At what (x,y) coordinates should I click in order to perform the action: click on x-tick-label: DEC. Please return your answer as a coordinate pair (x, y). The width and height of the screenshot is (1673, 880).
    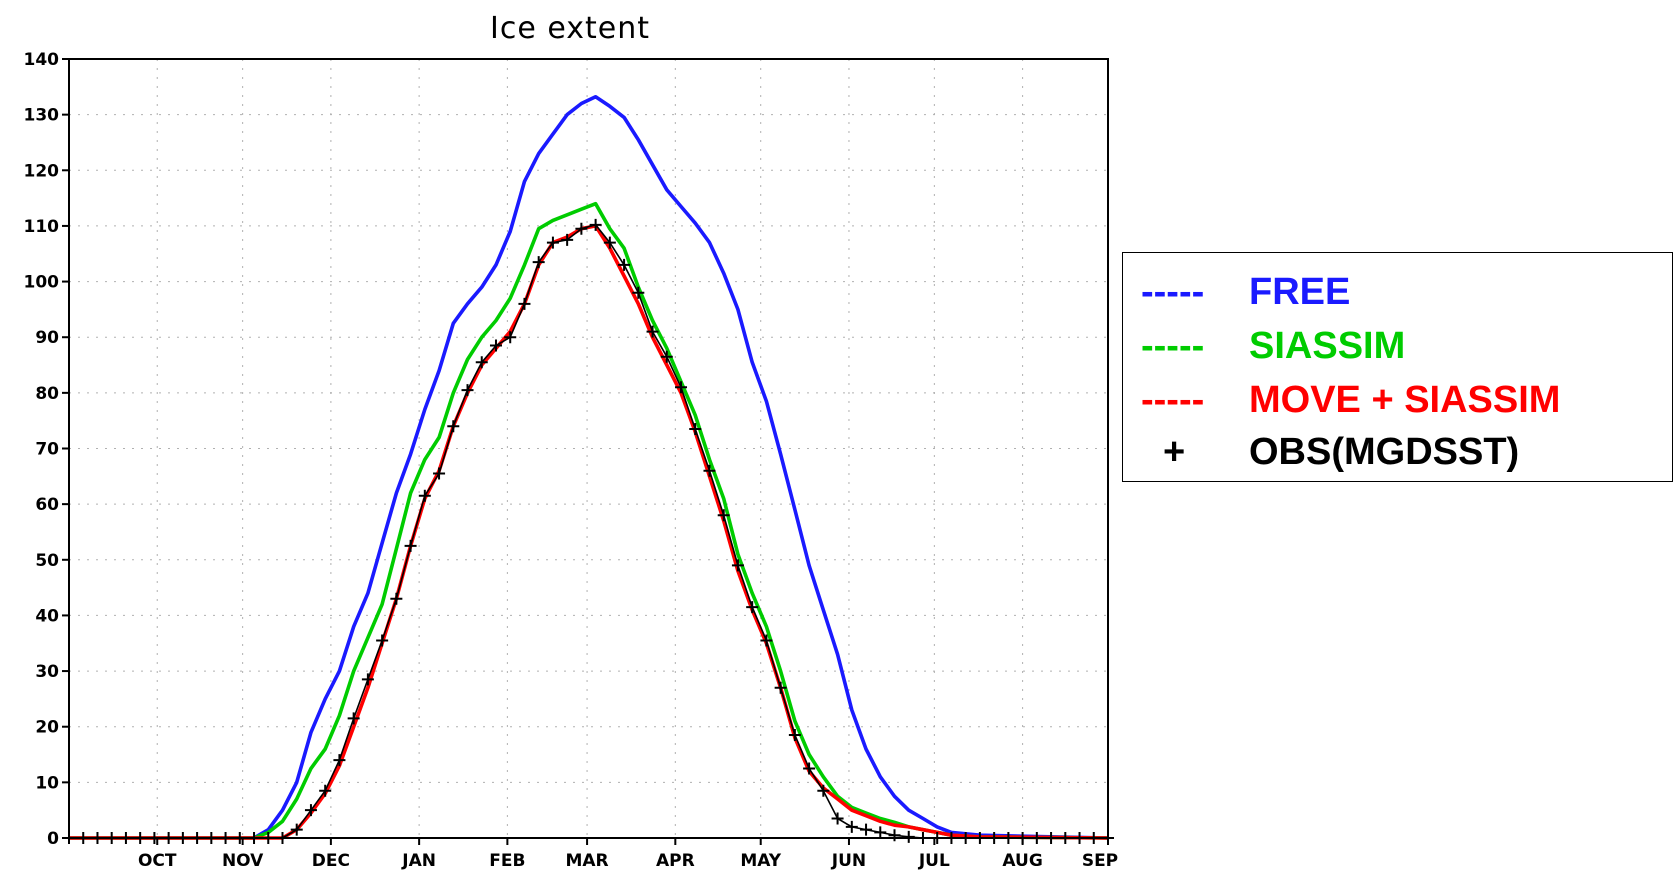
    Looking at the image, I should click on (331, 861).